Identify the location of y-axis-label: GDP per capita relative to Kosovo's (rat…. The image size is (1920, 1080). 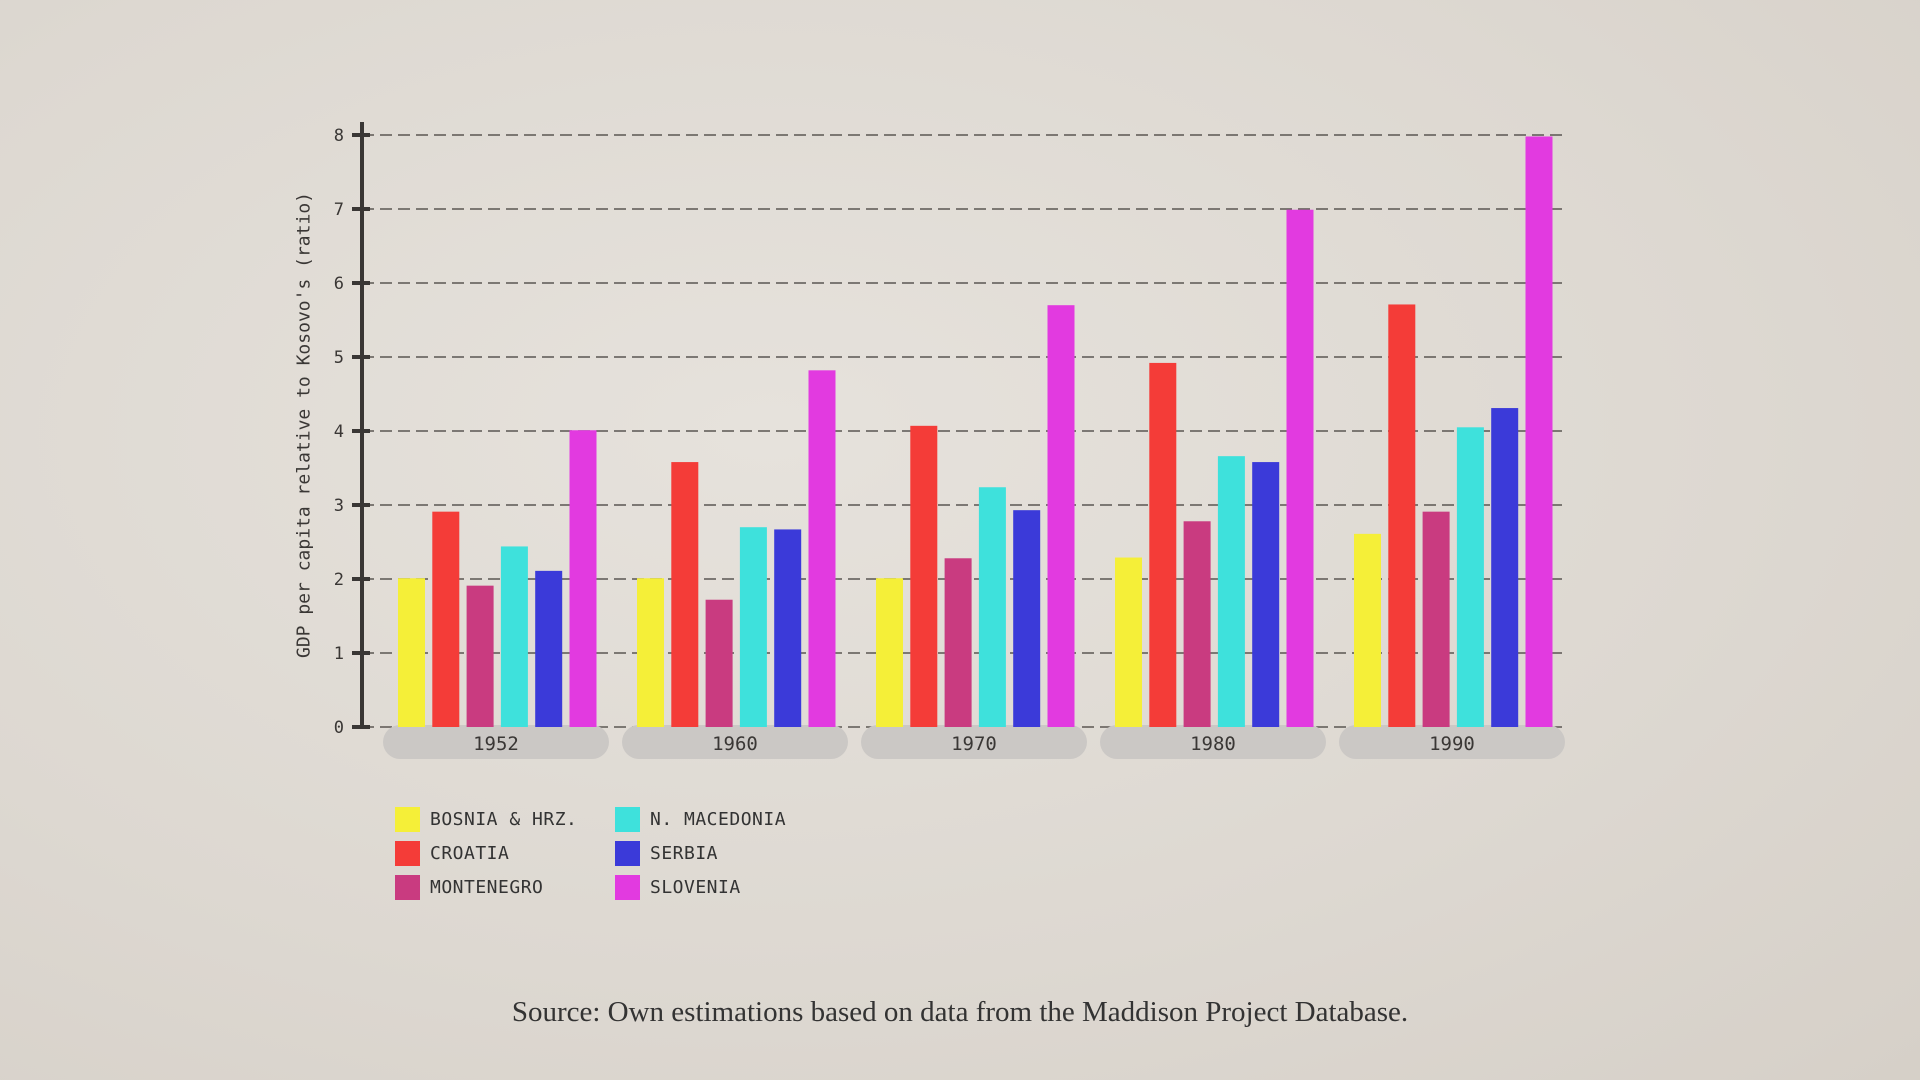
(304, 425).